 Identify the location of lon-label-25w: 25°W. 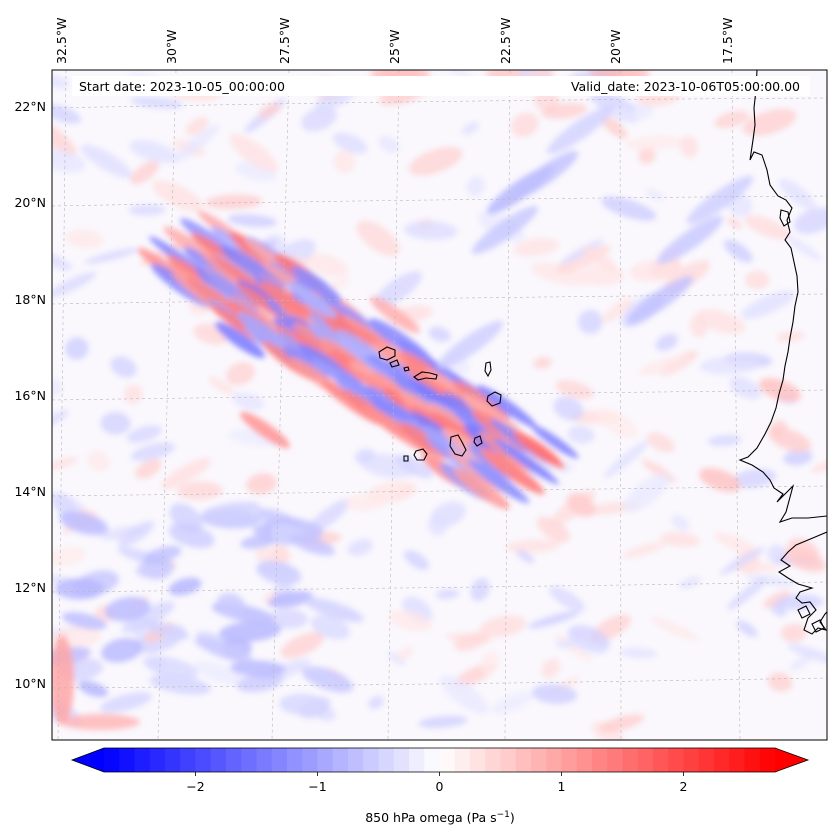
(394, 46).